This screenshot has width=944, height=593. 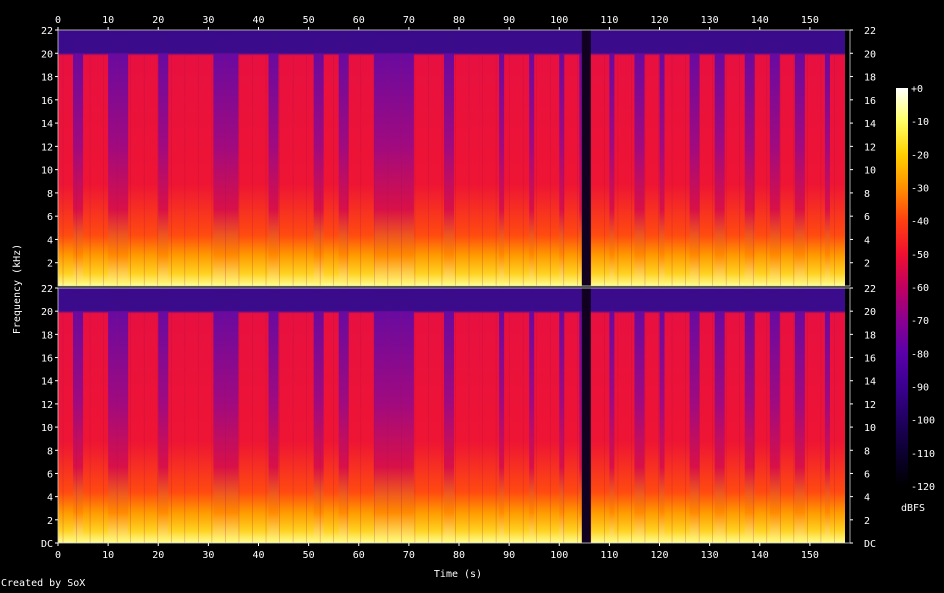 I want to click on y-tick-label-right: 22, so click(x=870, y=289).